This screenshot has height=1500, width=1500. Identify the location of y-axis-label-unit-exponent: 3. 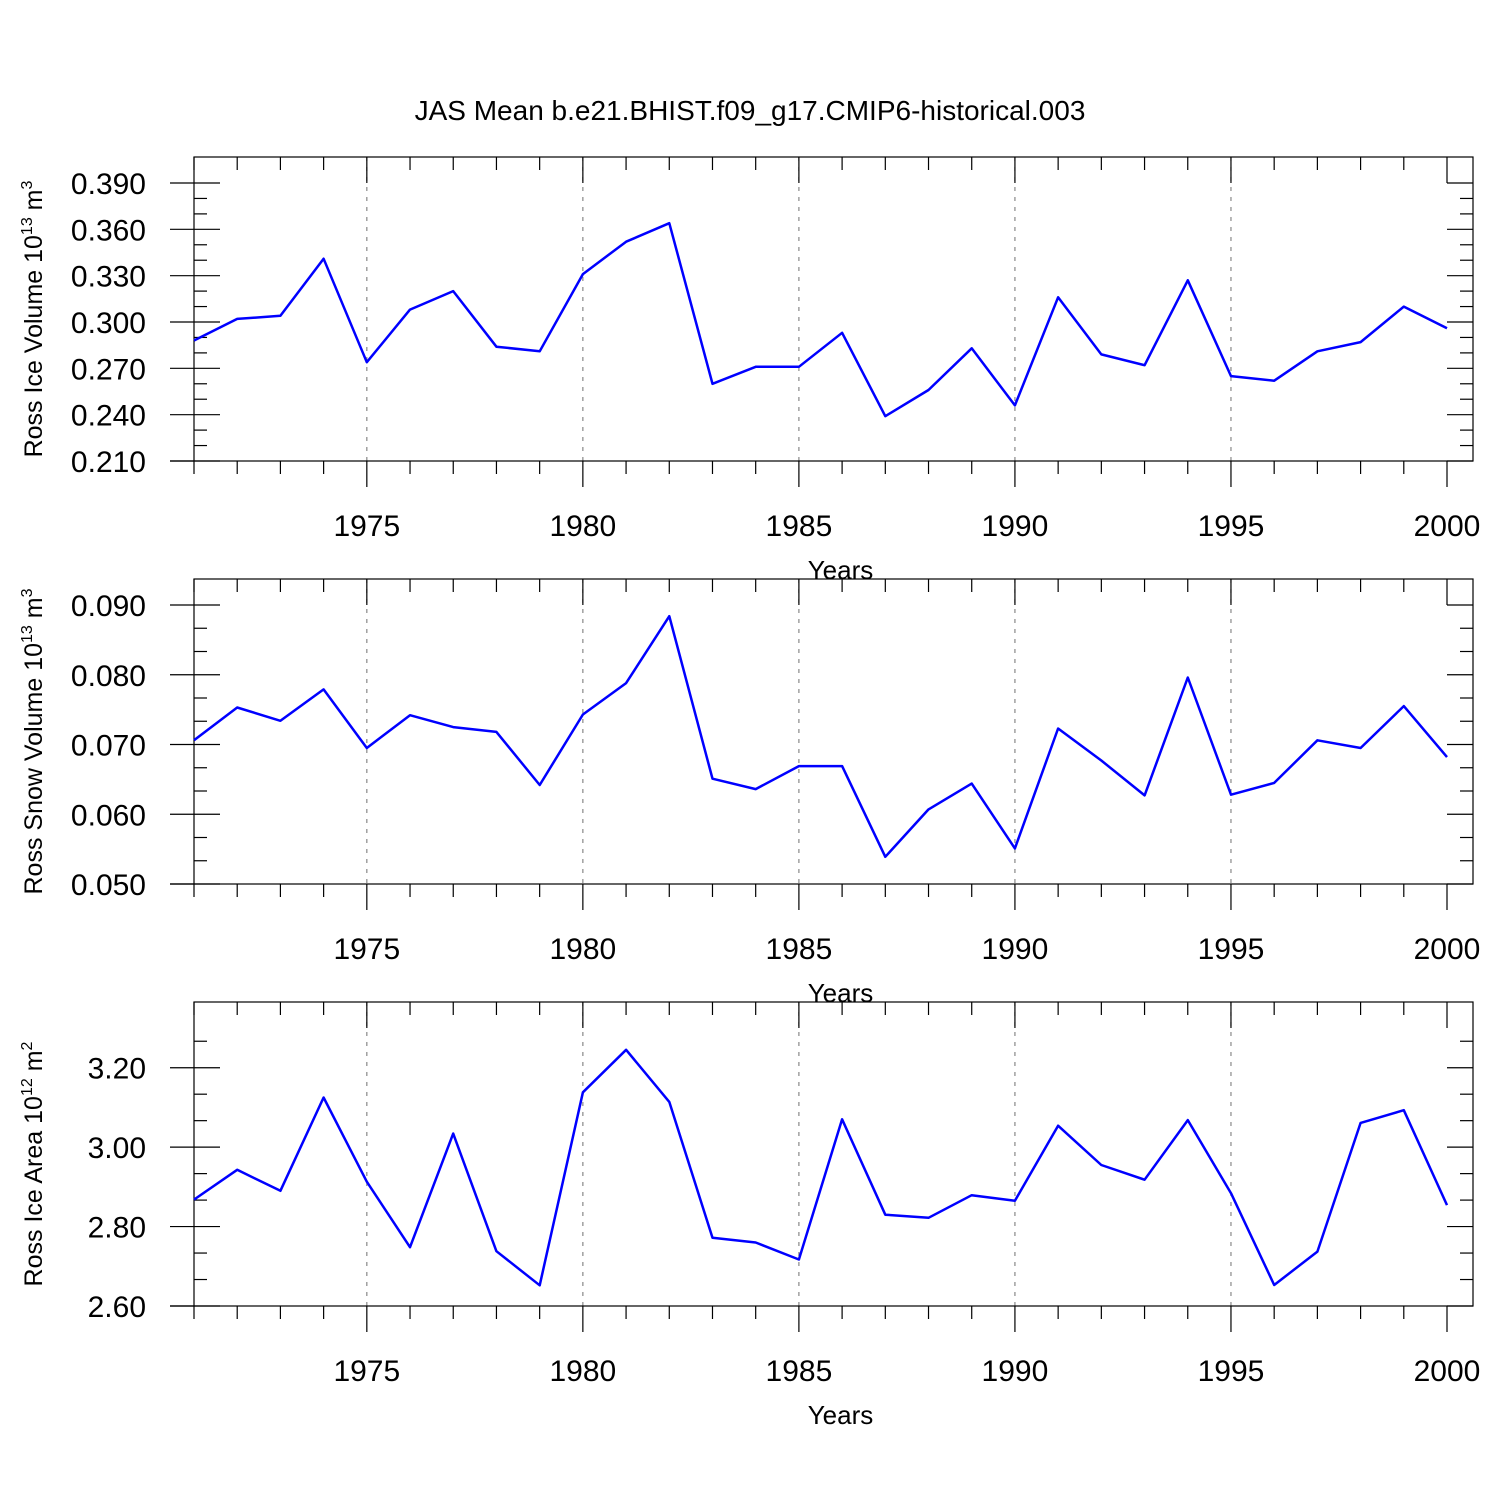
(27, 184).